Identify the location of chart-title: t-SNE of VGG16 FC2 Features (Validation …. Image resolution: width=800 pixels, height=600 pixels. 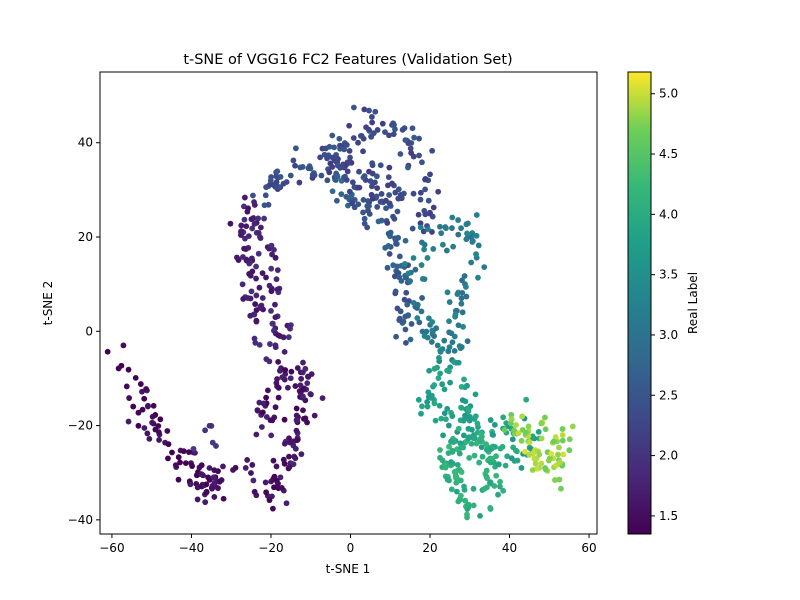
(347, 60).